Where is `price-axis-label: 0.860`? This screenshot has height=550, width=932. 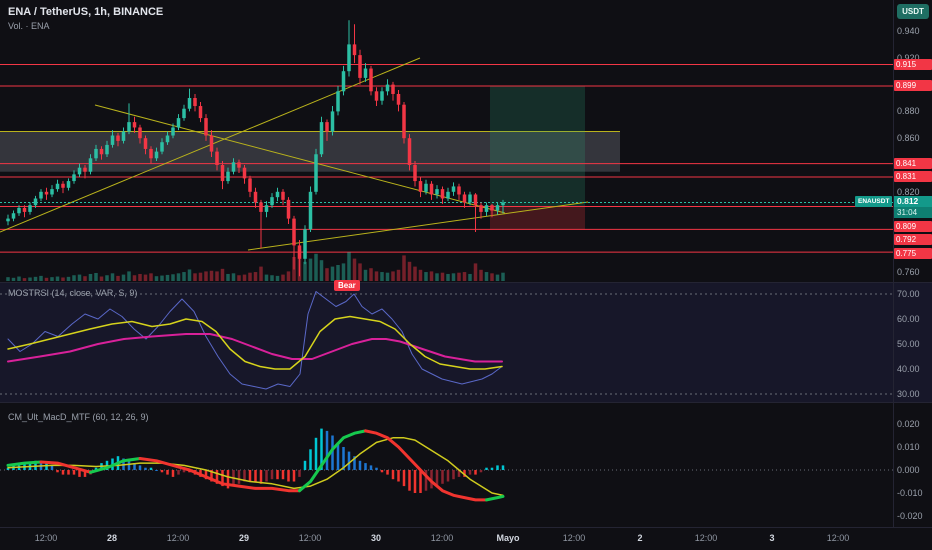
price-axis-label: 0.860 is located at coordinates (908, 138).